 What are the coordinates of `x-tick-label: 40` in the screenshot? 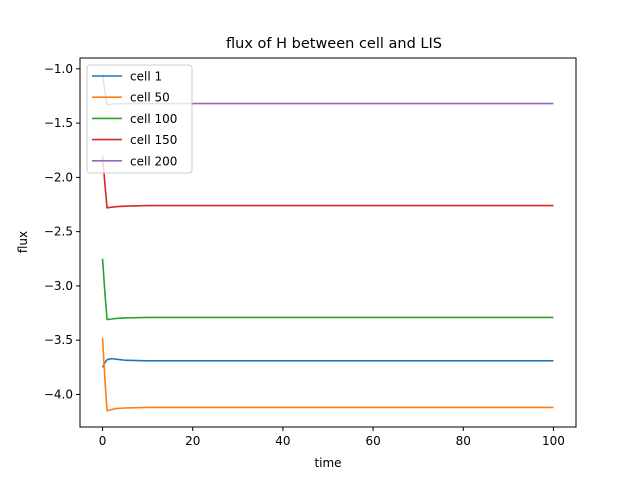 It's located at (282, 441).